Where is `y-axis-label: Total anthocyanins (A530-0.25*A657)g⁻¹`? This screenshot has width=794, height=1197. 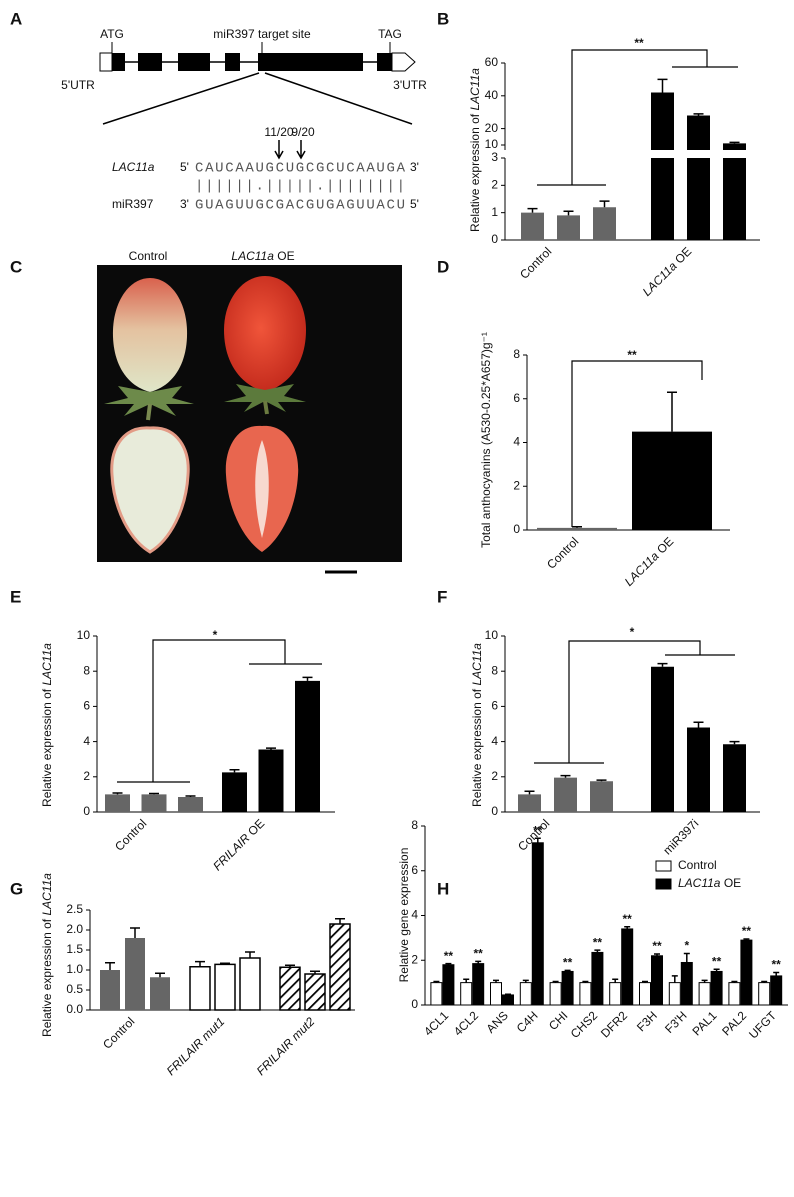
y-axis-label: Total anthocyanins (A530-0.25*A657)g⁻¹ is located at coordinates (486, 440).